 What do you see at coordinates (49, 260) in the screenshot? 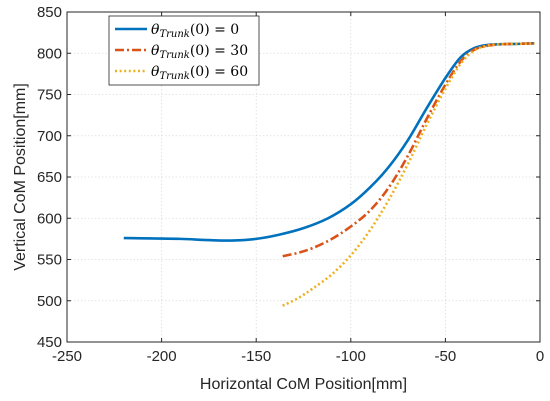
I see `y-tick-label: 550` at bounding box center [49, 260].